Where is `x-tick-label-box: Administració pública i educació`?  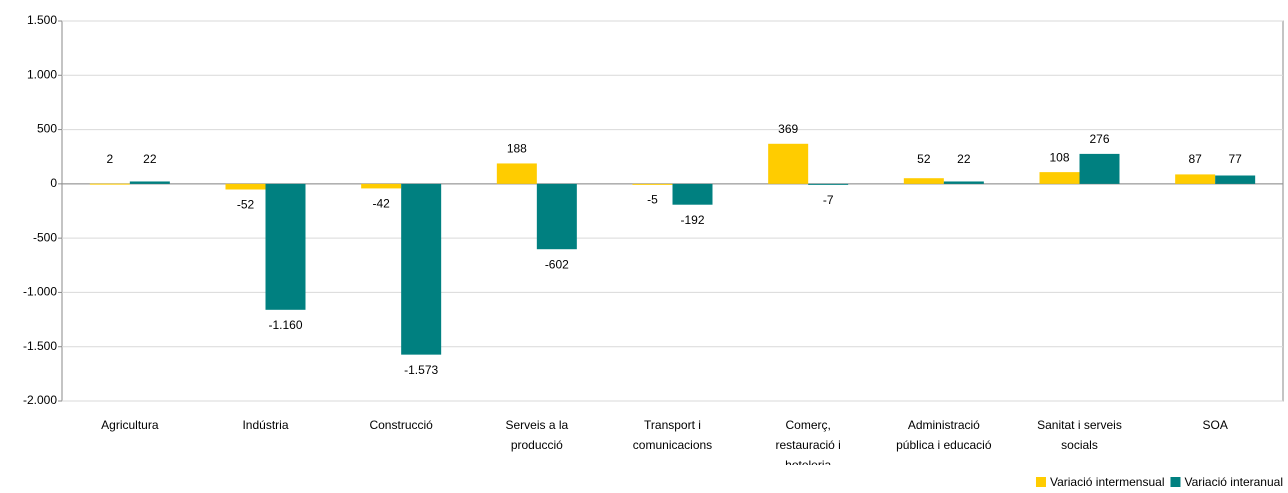
x-tick-label-box: Administració pública i educació is located at coordinates (944, 435).